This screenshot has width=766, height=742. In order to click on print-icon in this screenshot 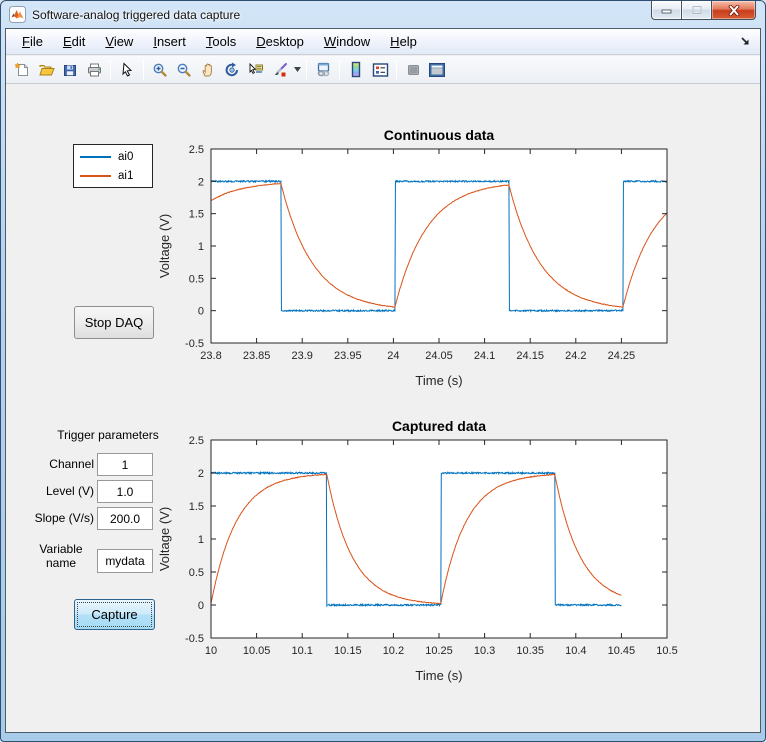, I will do `click(94, 69)`.